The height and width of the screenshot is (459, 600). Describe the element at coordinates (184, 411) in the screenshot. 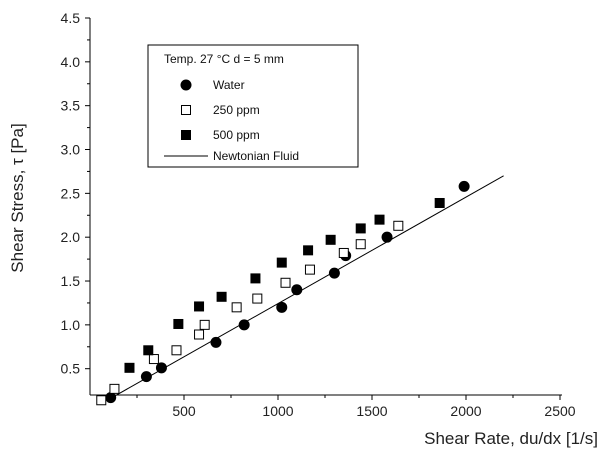

I see `x-tick-label: 500` at that location.